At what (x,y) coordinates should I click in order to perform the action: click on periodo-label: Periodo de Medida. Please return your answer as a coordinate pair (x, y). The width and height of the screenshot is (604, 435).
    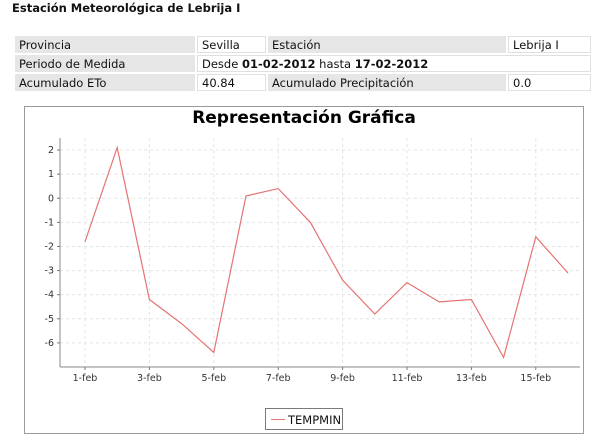
    Looking at the image, I should click on (105, 63).